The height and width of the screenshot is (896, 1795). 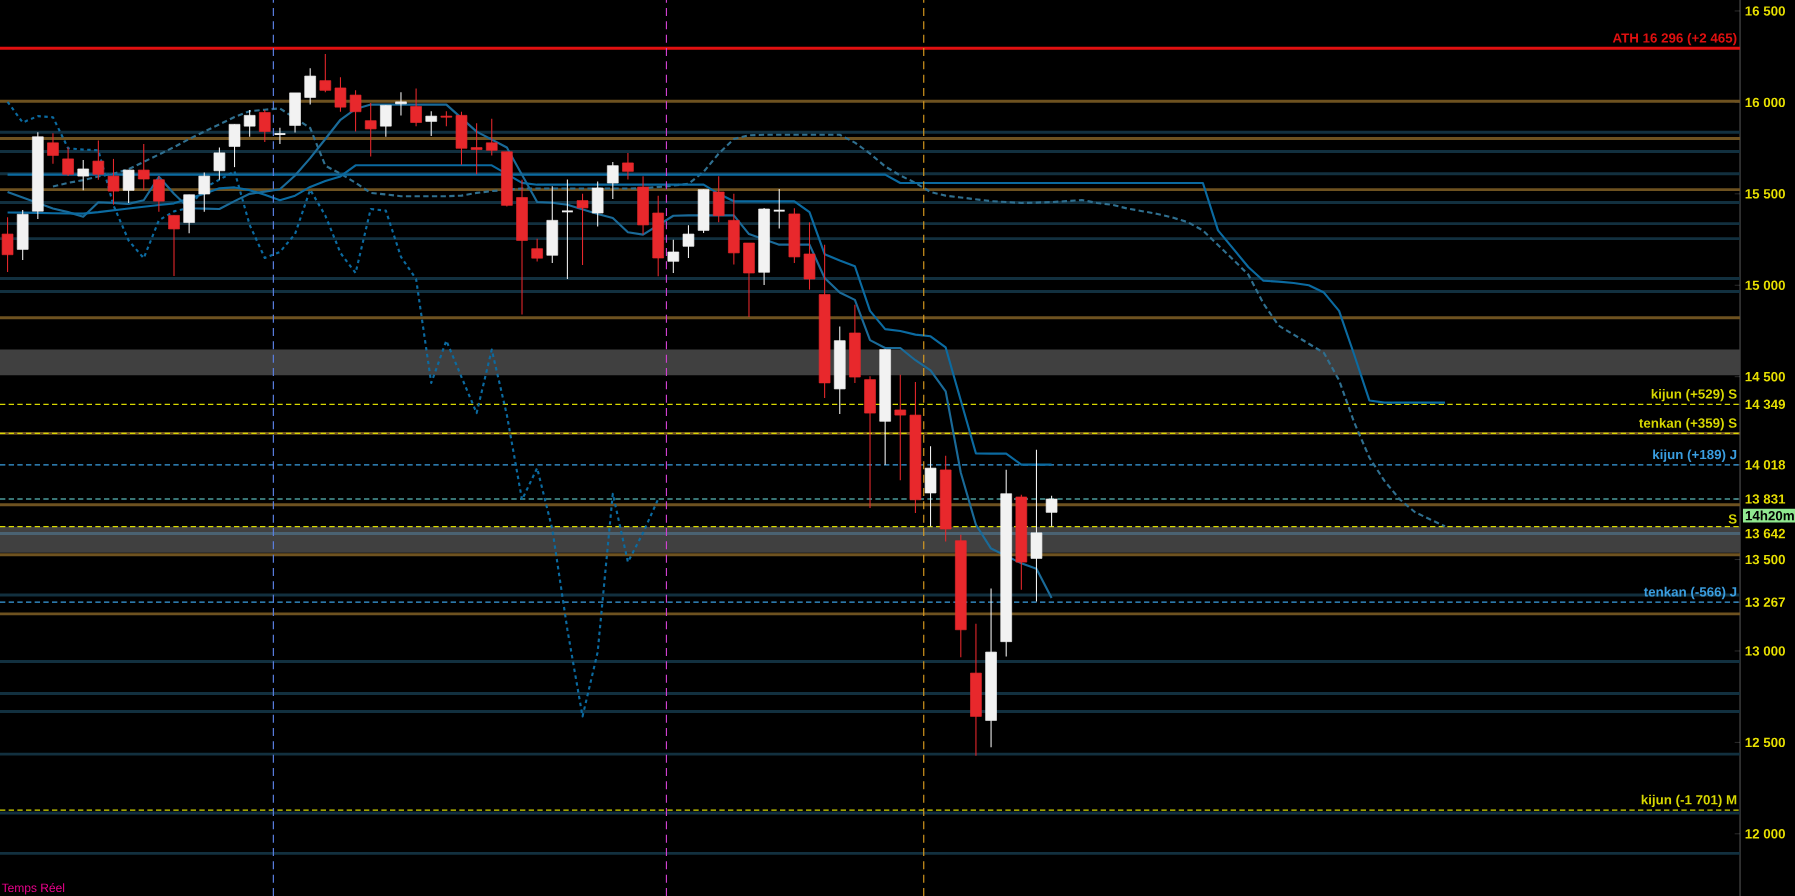 I want to click on y-tick-label: 13 642, so click(x=1765, y=533).